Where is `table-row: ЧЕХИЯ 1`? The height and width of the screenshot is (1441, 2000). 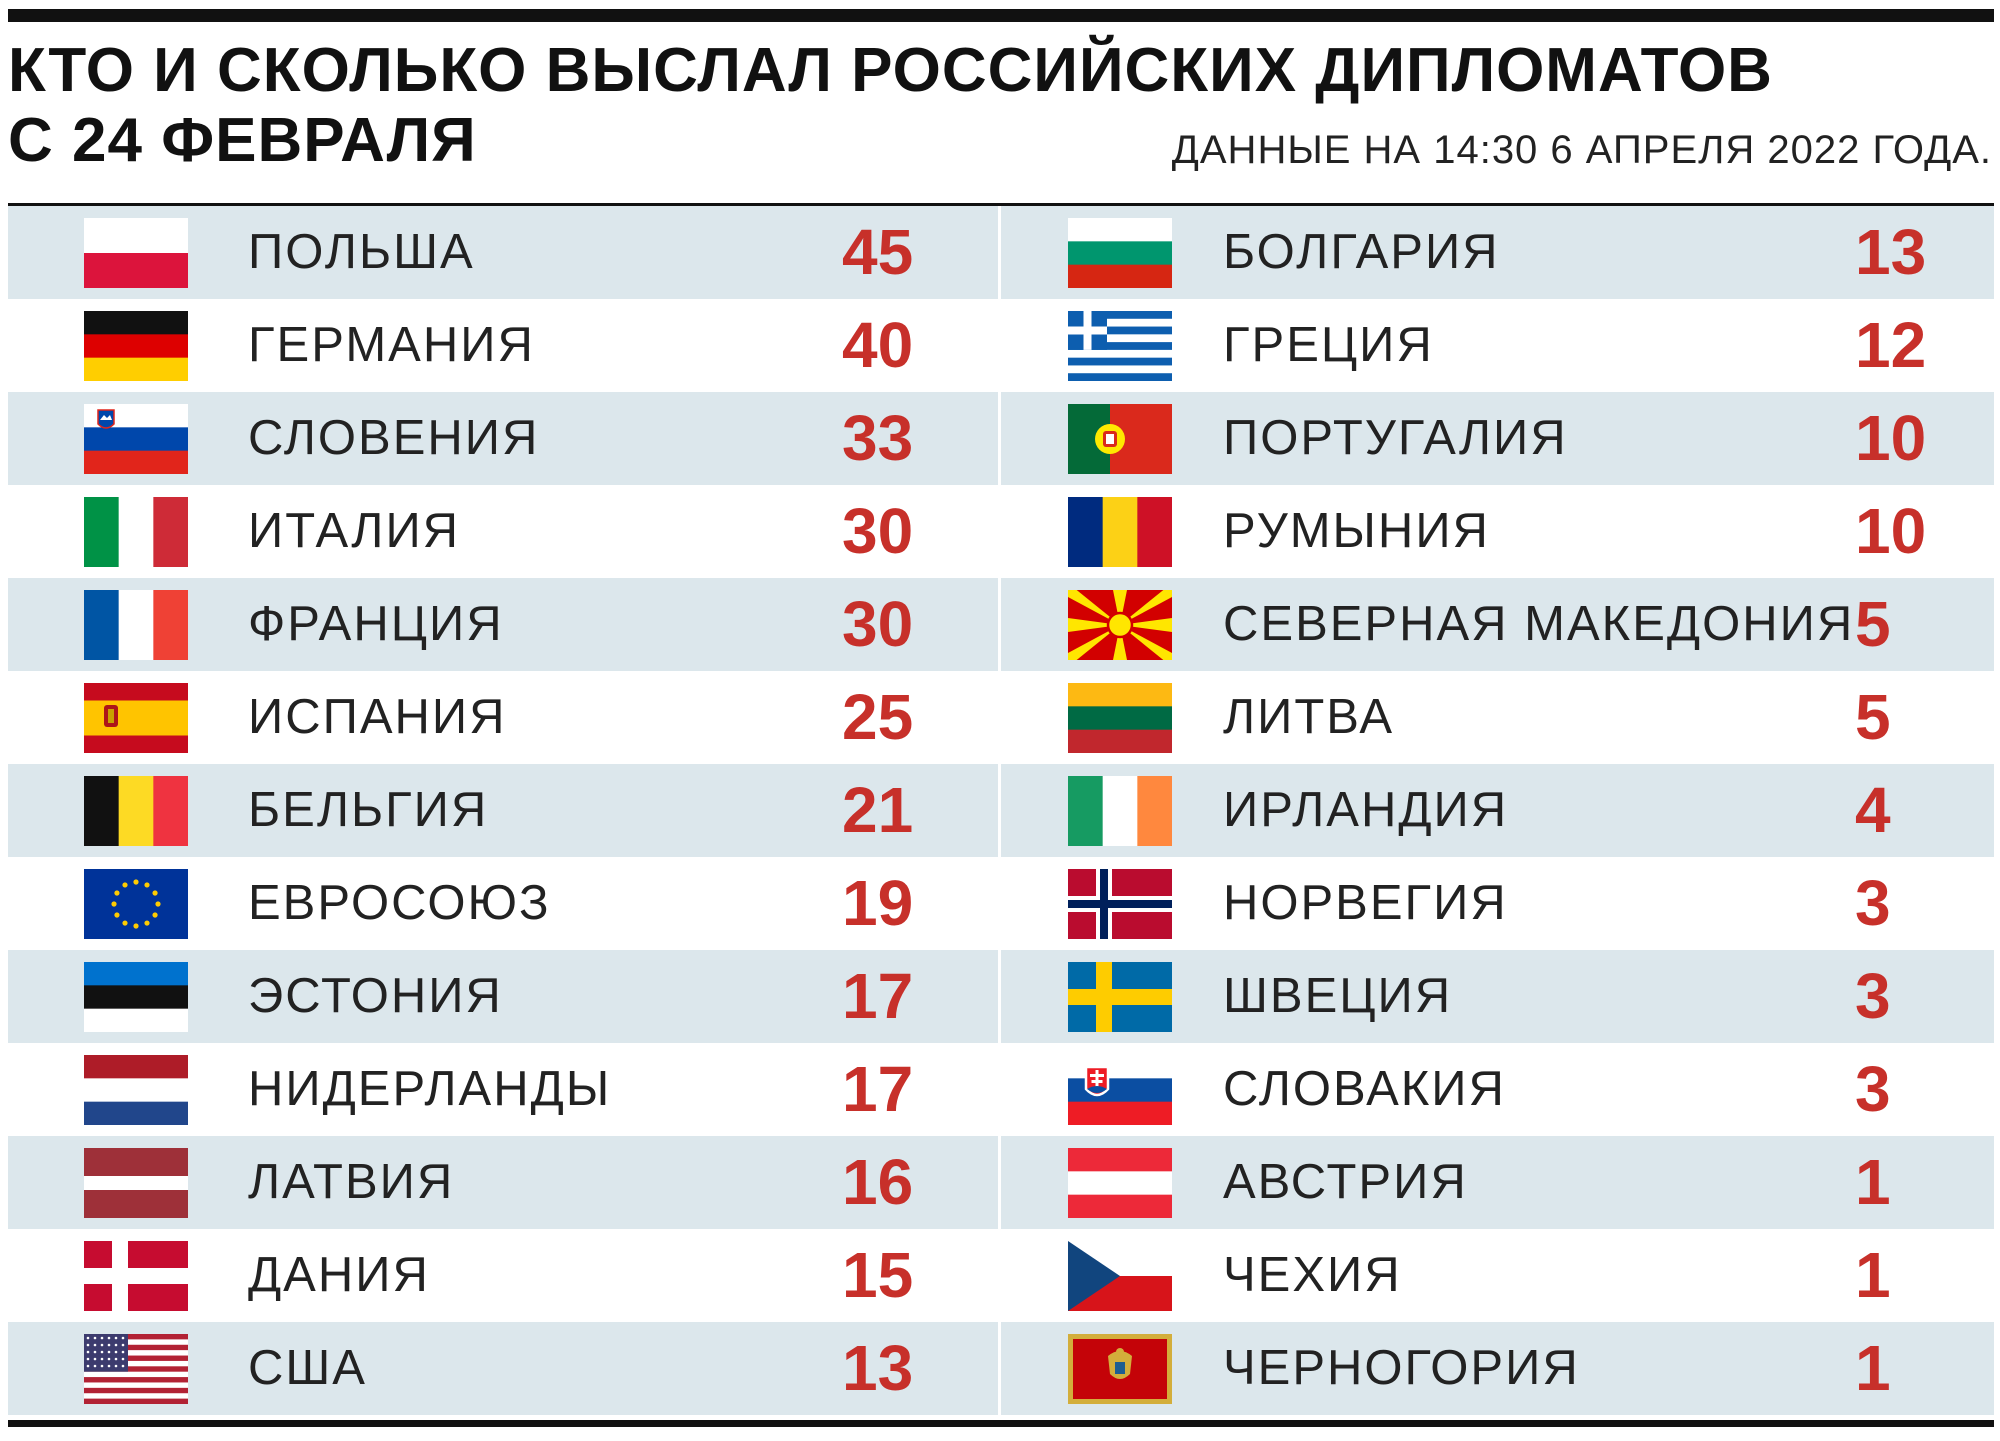
table-row: ЧЕХИЯ 1 is located at coordinates (1497, 1275).